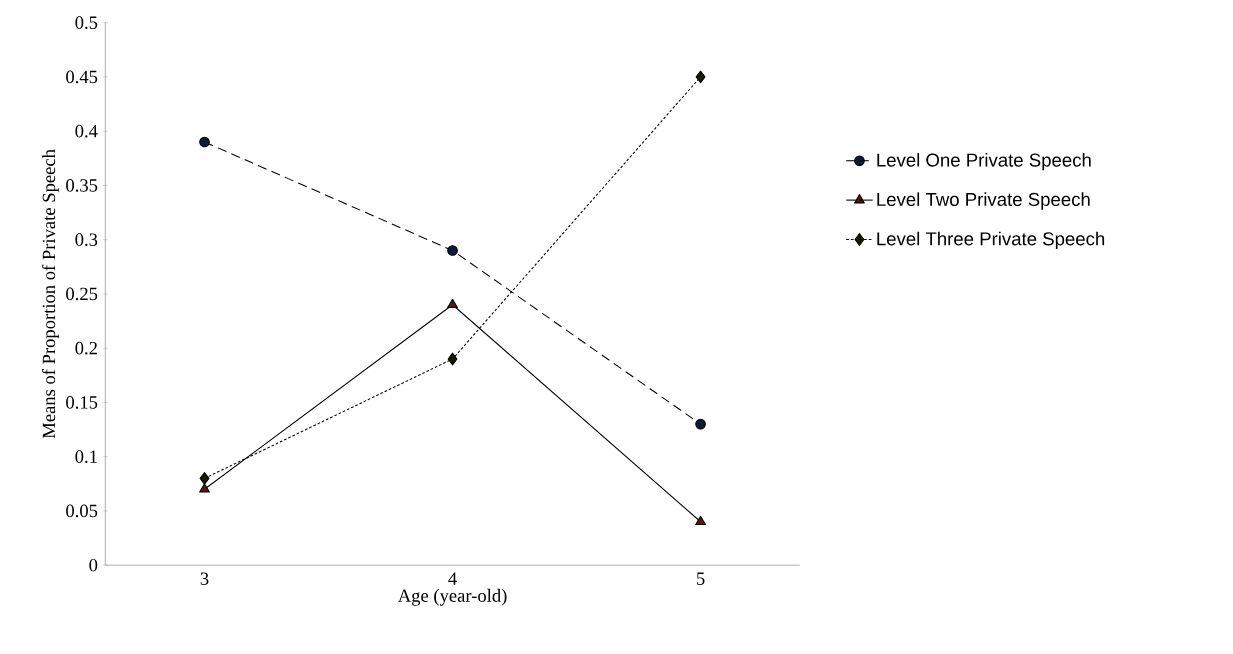 Image resolution: width=1233 pixels, height=654 pixels. What do you see at coordinates (86, 131) in the screenshot?
I see `y-tick-label: 0.4` at bounding box center [86, 131].